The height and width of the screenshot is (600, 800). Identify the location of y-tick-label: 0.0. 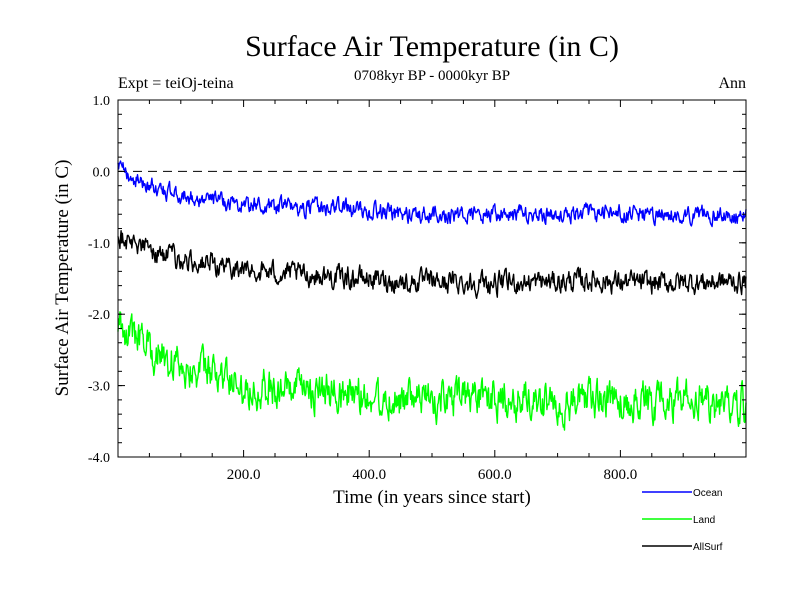
(102, 172).